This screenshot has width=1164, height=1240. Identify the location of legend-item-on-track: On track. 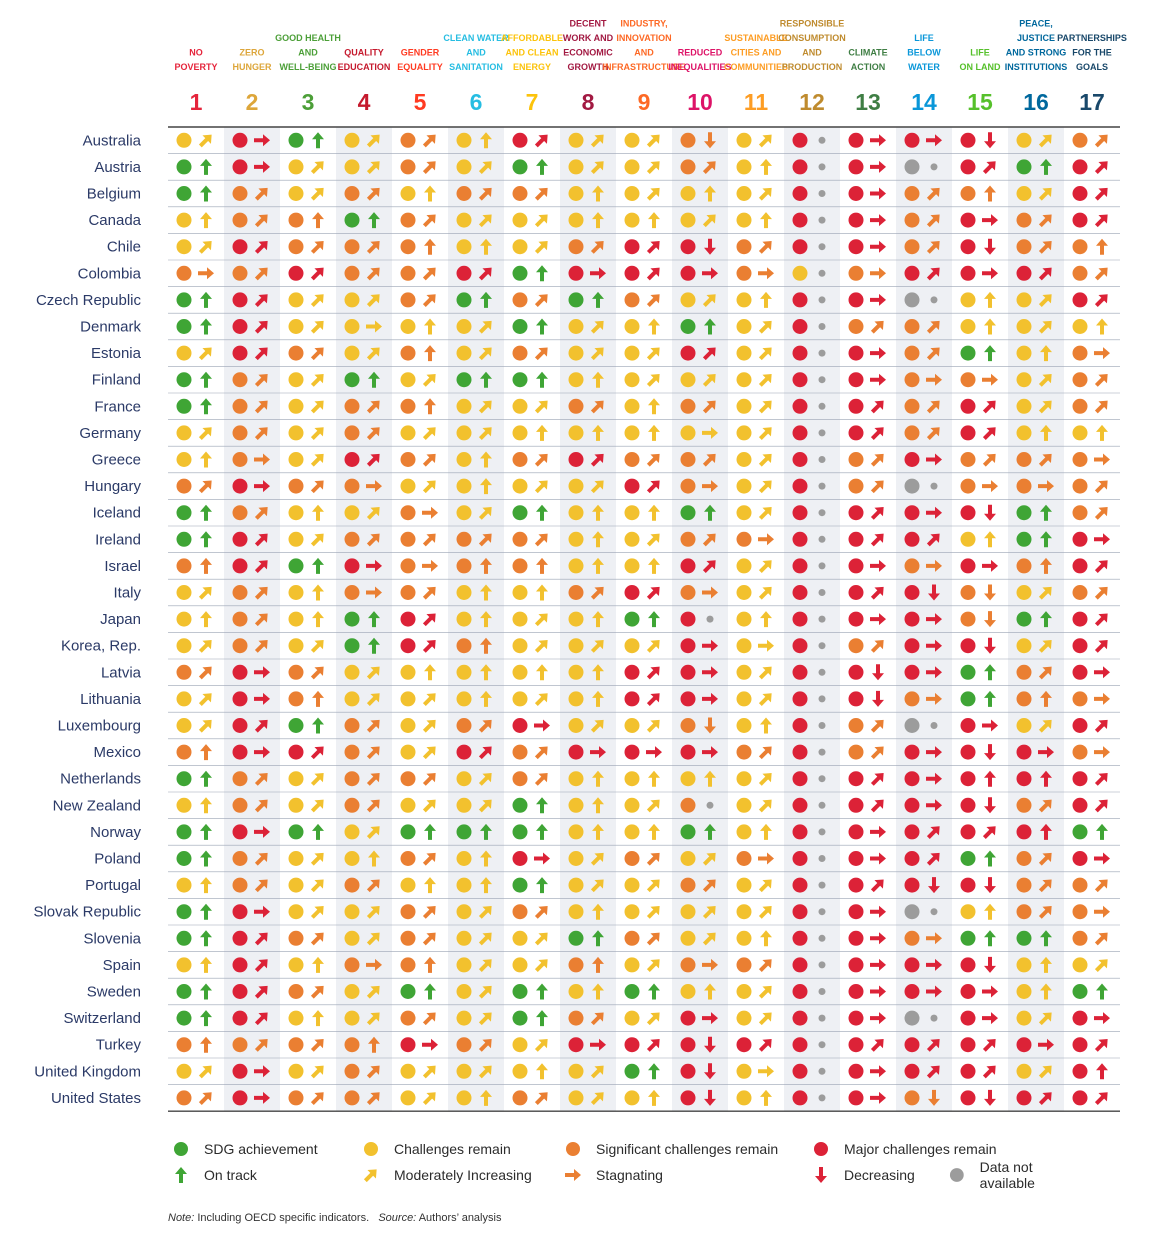
(213, 1175).